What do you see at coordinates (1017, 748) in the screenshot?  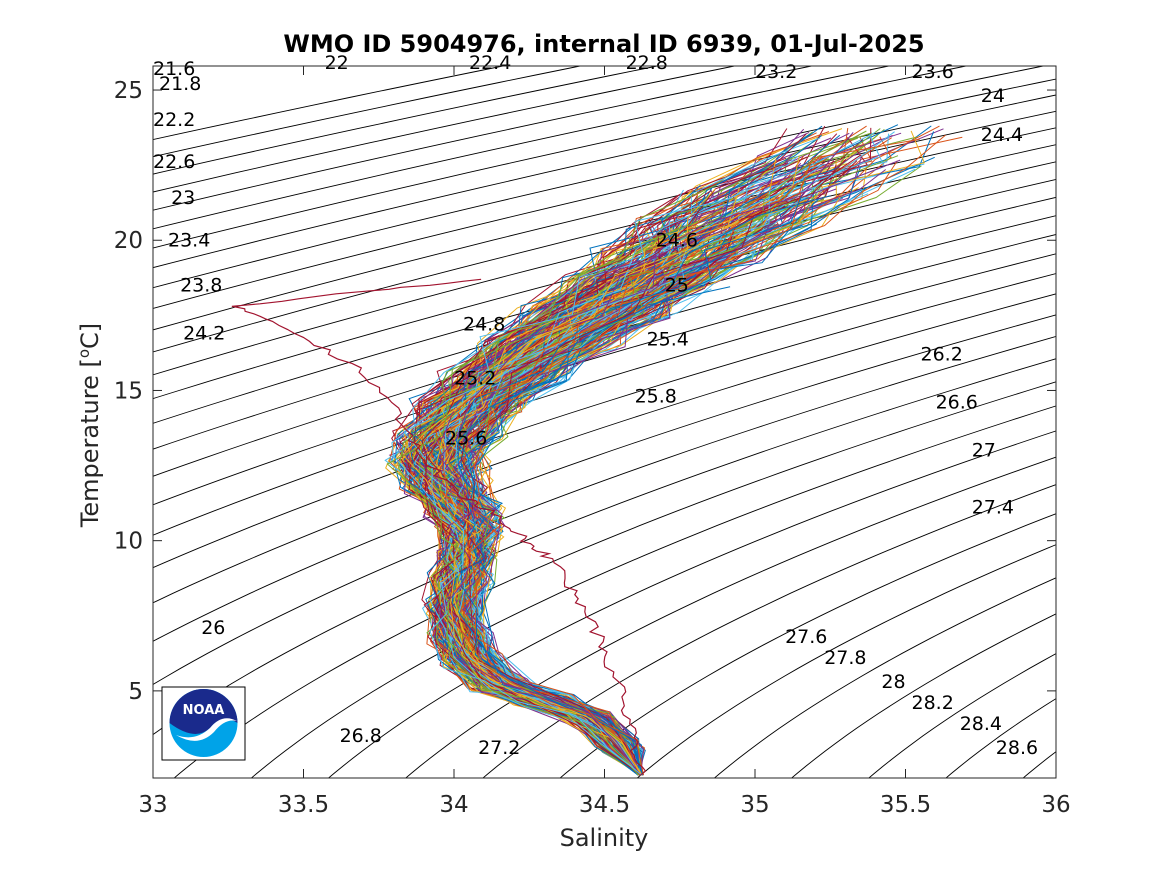 I see `density-label: 28.6` at bounding box center [1017, 748].